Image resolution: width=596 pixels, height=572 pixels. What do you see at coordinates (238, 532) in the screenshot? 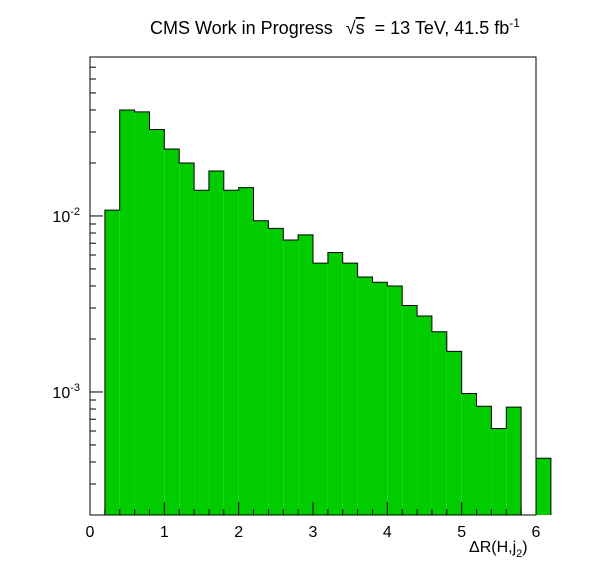
I see `x-tick-label: 2` at bounding box center [238, 532].